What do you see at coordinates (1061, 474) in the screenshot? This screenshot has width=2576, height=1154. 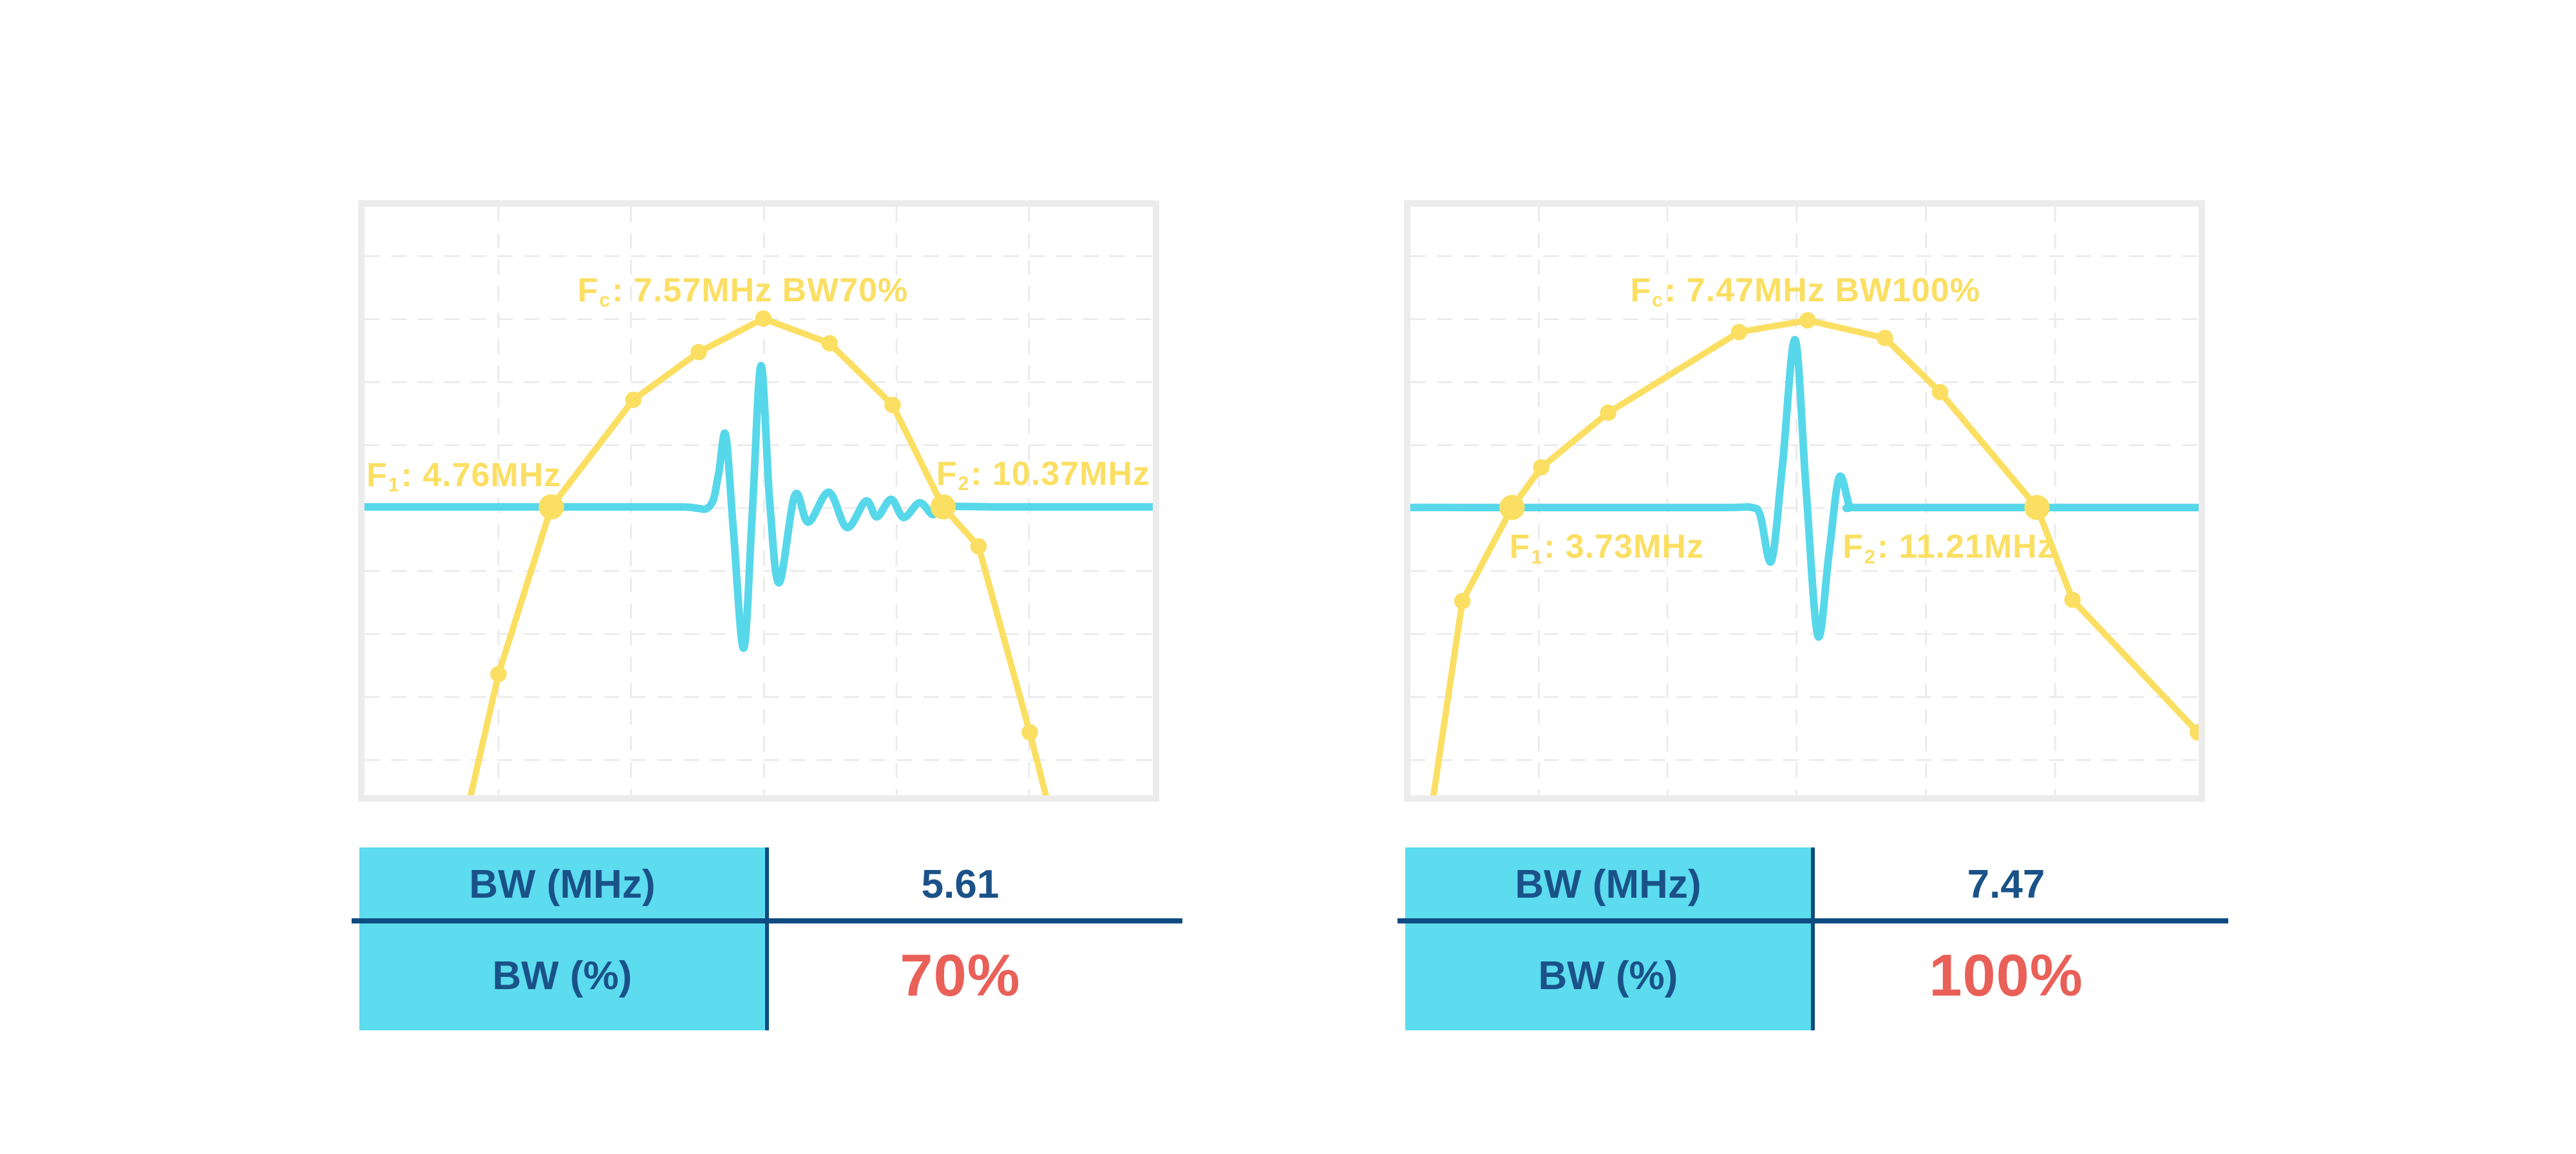 I see `f2-value: : 10.37MHz` at bounding box center [1061, 474].